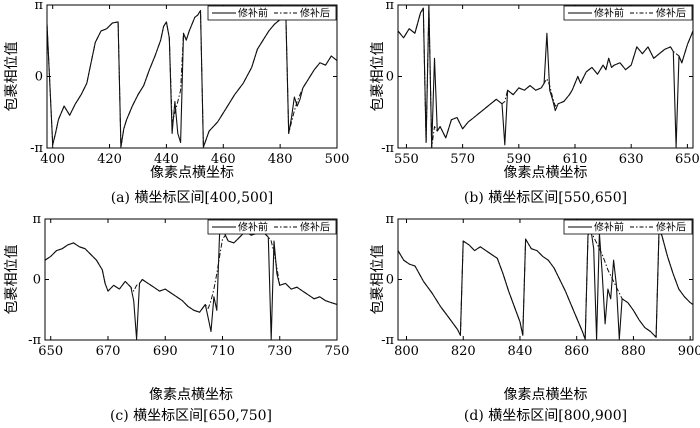 The width and height of the screenshot is (700, 428). I want to click on x-tick-label: 800, so click(406, 351).